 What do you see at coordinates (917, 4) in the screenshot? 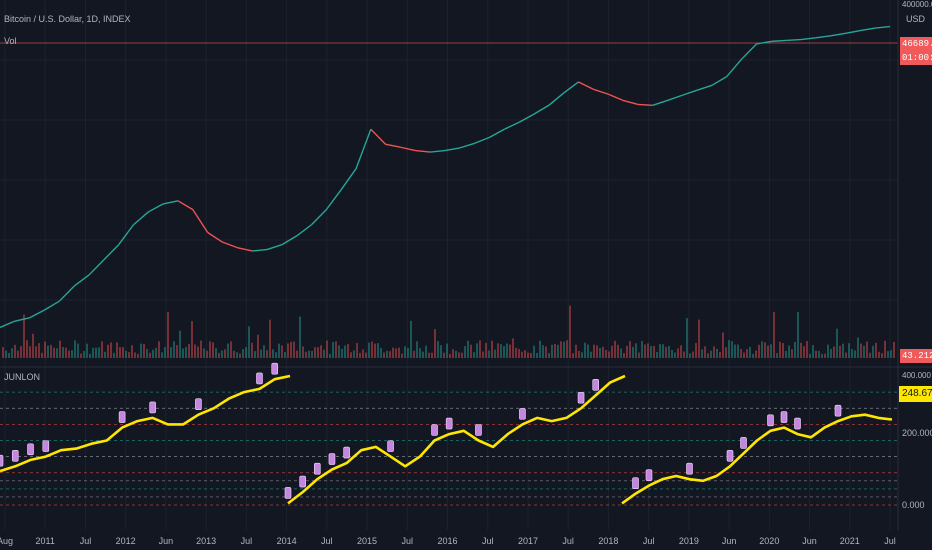
I see `price-axis-top-label: 400000.00` at bounding box center [917, 4].